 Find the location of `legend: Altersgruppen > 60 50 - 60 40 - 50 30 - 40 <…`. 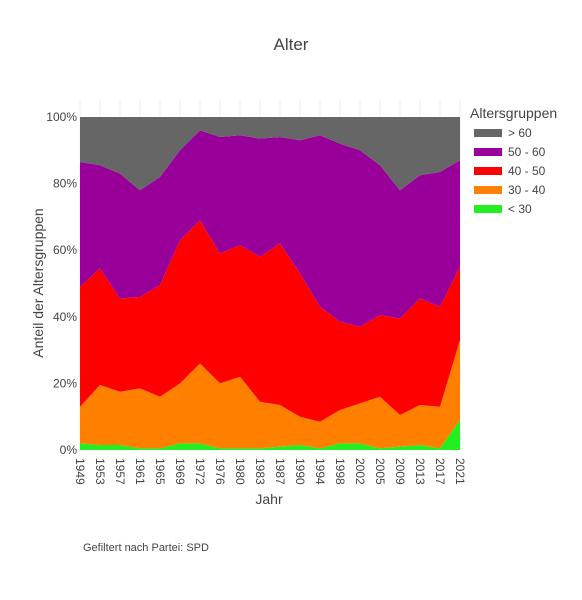

legend: Altersgruppen > 60 50 - 60 40 - 50 30 - 40 <… is located at coordinates (513, 160).